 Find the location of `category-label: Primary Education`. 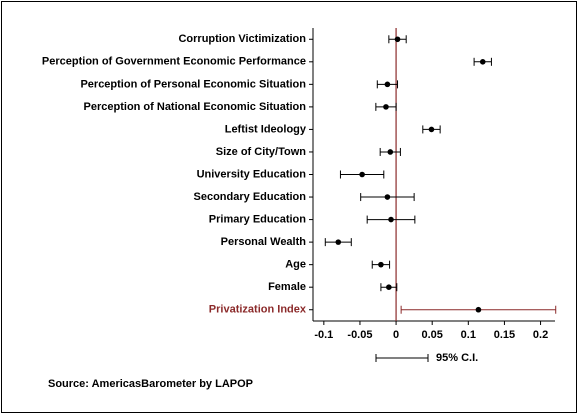

category-label: Primary Education is located at coordinates (257, 219).